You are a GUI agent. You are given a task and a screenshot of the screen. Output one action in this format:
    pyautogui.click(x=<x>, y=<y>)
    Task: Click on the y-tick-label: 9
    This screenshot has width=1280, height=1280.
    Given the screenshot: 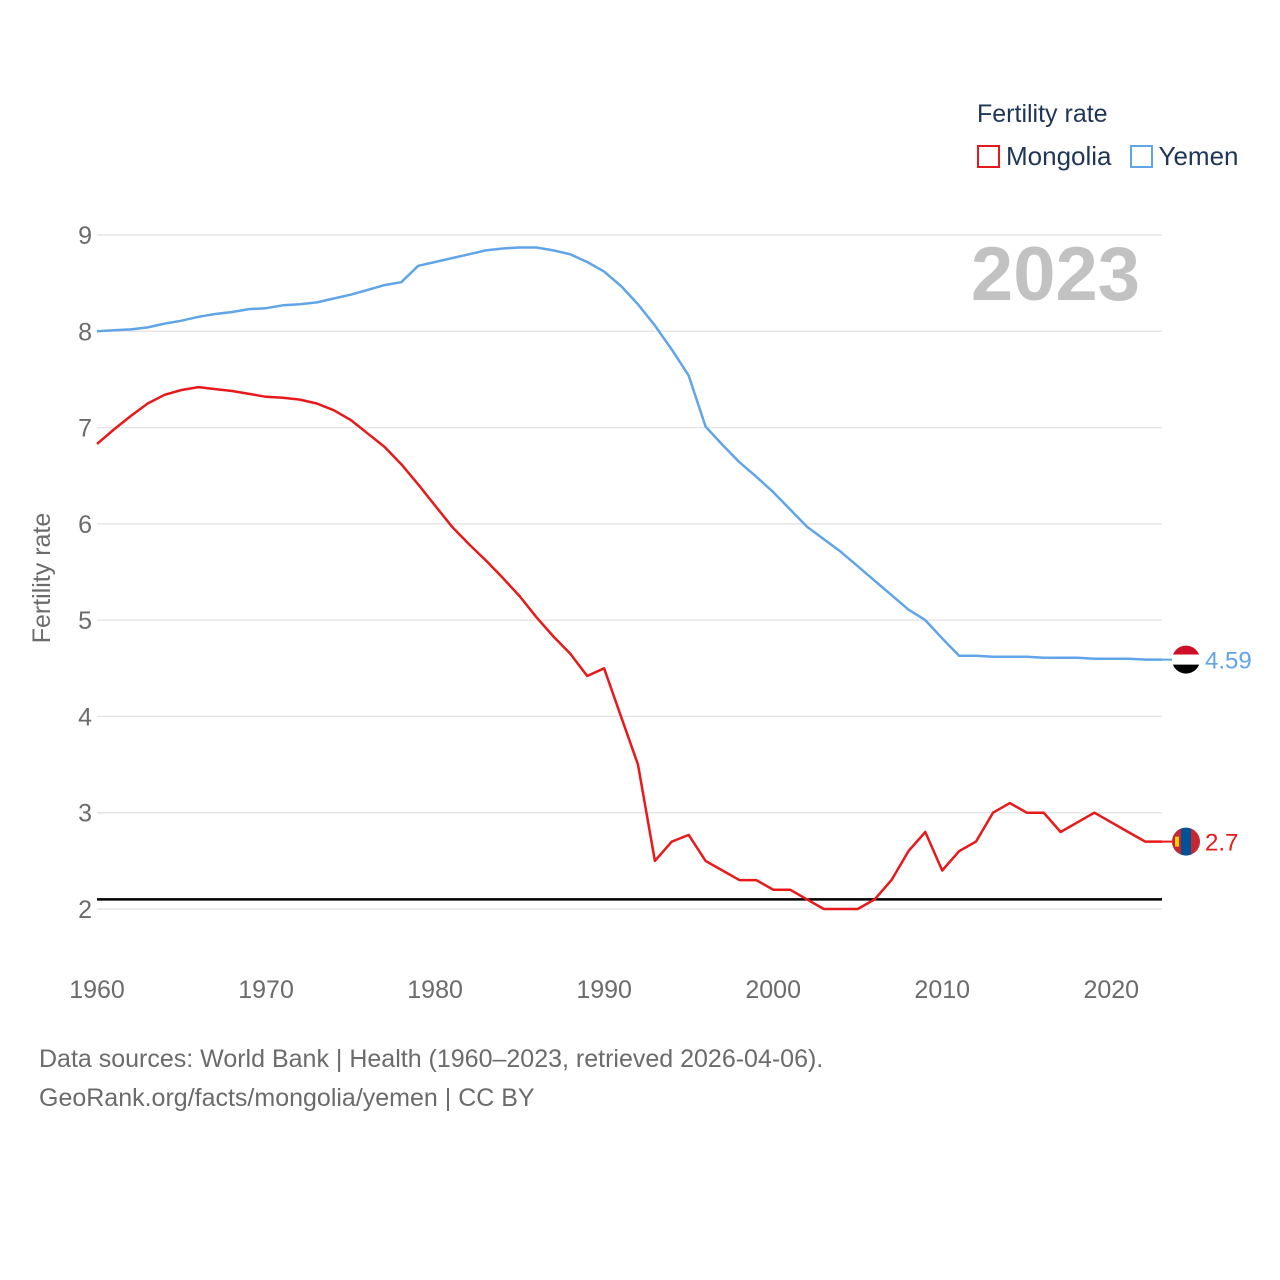 What is the action you would take?
    pyautogui.click(x=85, y=236)
    